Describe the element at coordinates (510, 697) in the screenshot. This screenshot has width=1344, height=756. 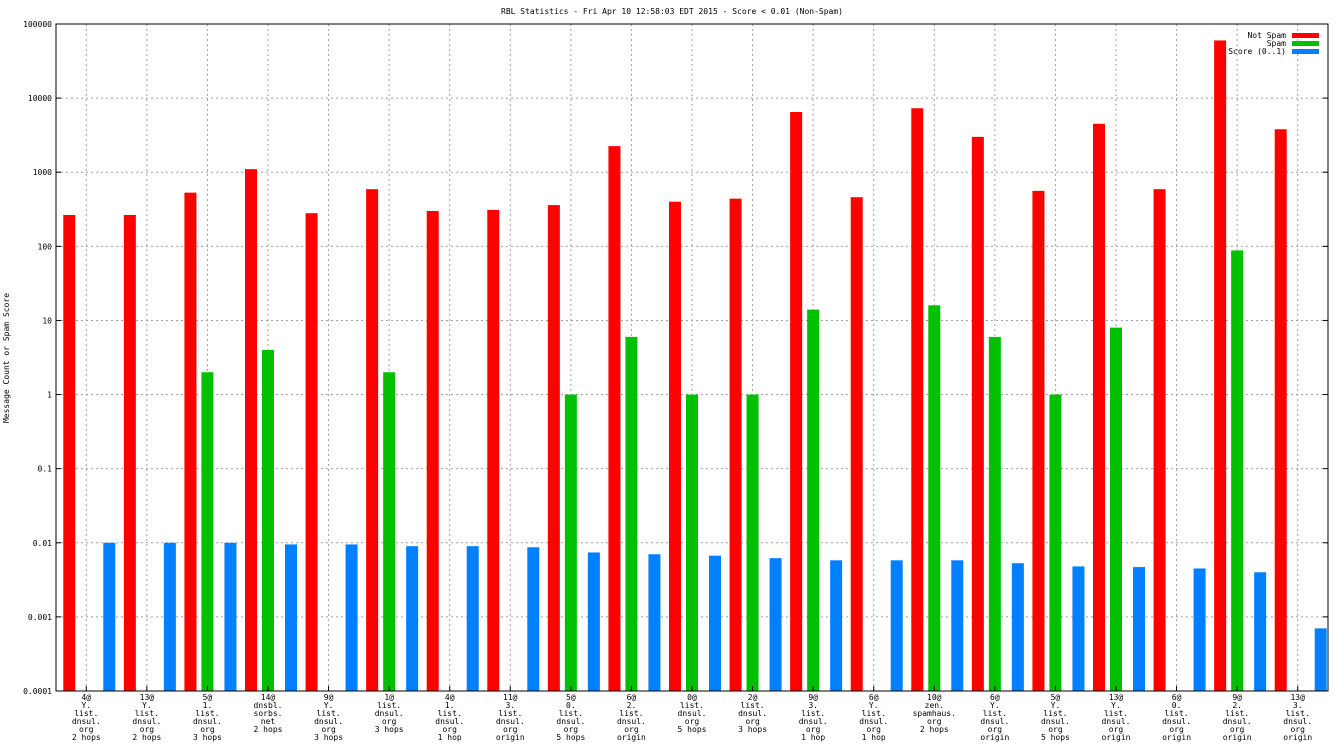
I see `x-tick-label: 11@` at that location.